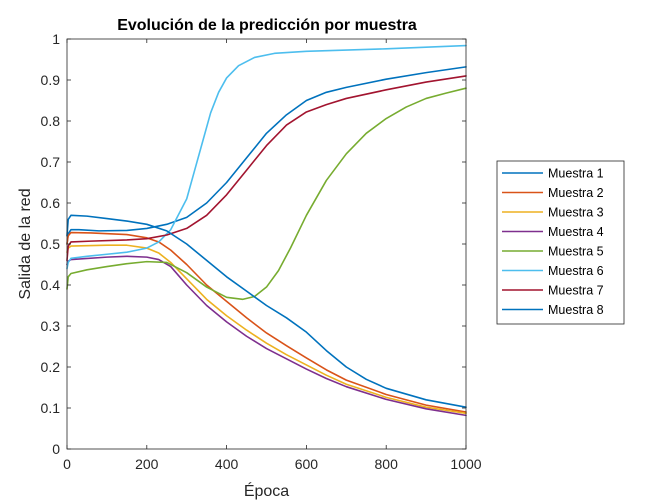  What do you see at coordinates (51, 326) in the screenshot?
I see `y-tick-label: 0.3` at bounding box center [51, 326].